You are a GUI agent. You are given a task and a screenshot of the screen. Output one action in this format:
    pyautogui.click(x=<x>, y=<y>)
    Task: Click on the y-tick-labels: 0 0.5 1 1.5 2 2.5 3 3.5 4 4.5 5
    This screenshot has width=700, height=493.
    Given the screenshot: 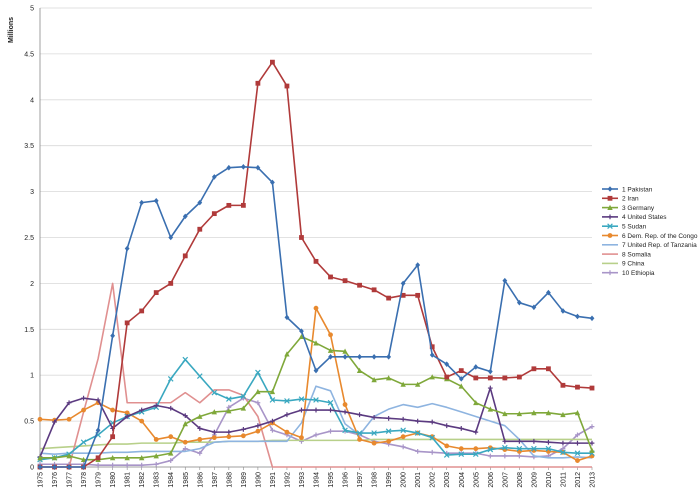 What is the action you would take?
    pyautogui.click(x=29, y=239)
    